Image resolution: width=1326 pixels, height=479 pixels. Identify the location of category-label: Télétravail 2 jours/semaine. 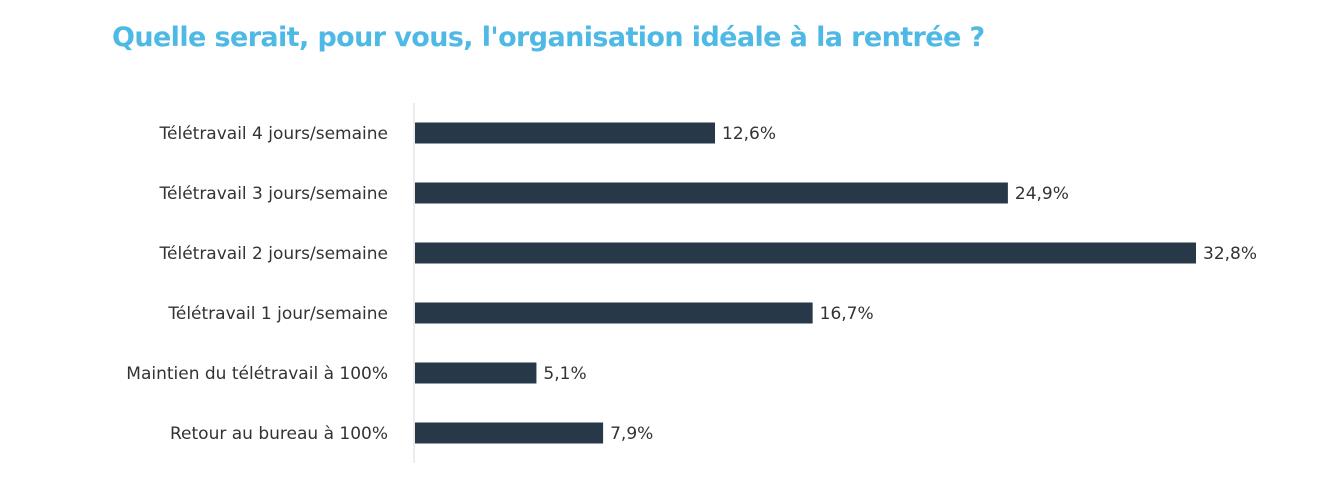
(273, 254).